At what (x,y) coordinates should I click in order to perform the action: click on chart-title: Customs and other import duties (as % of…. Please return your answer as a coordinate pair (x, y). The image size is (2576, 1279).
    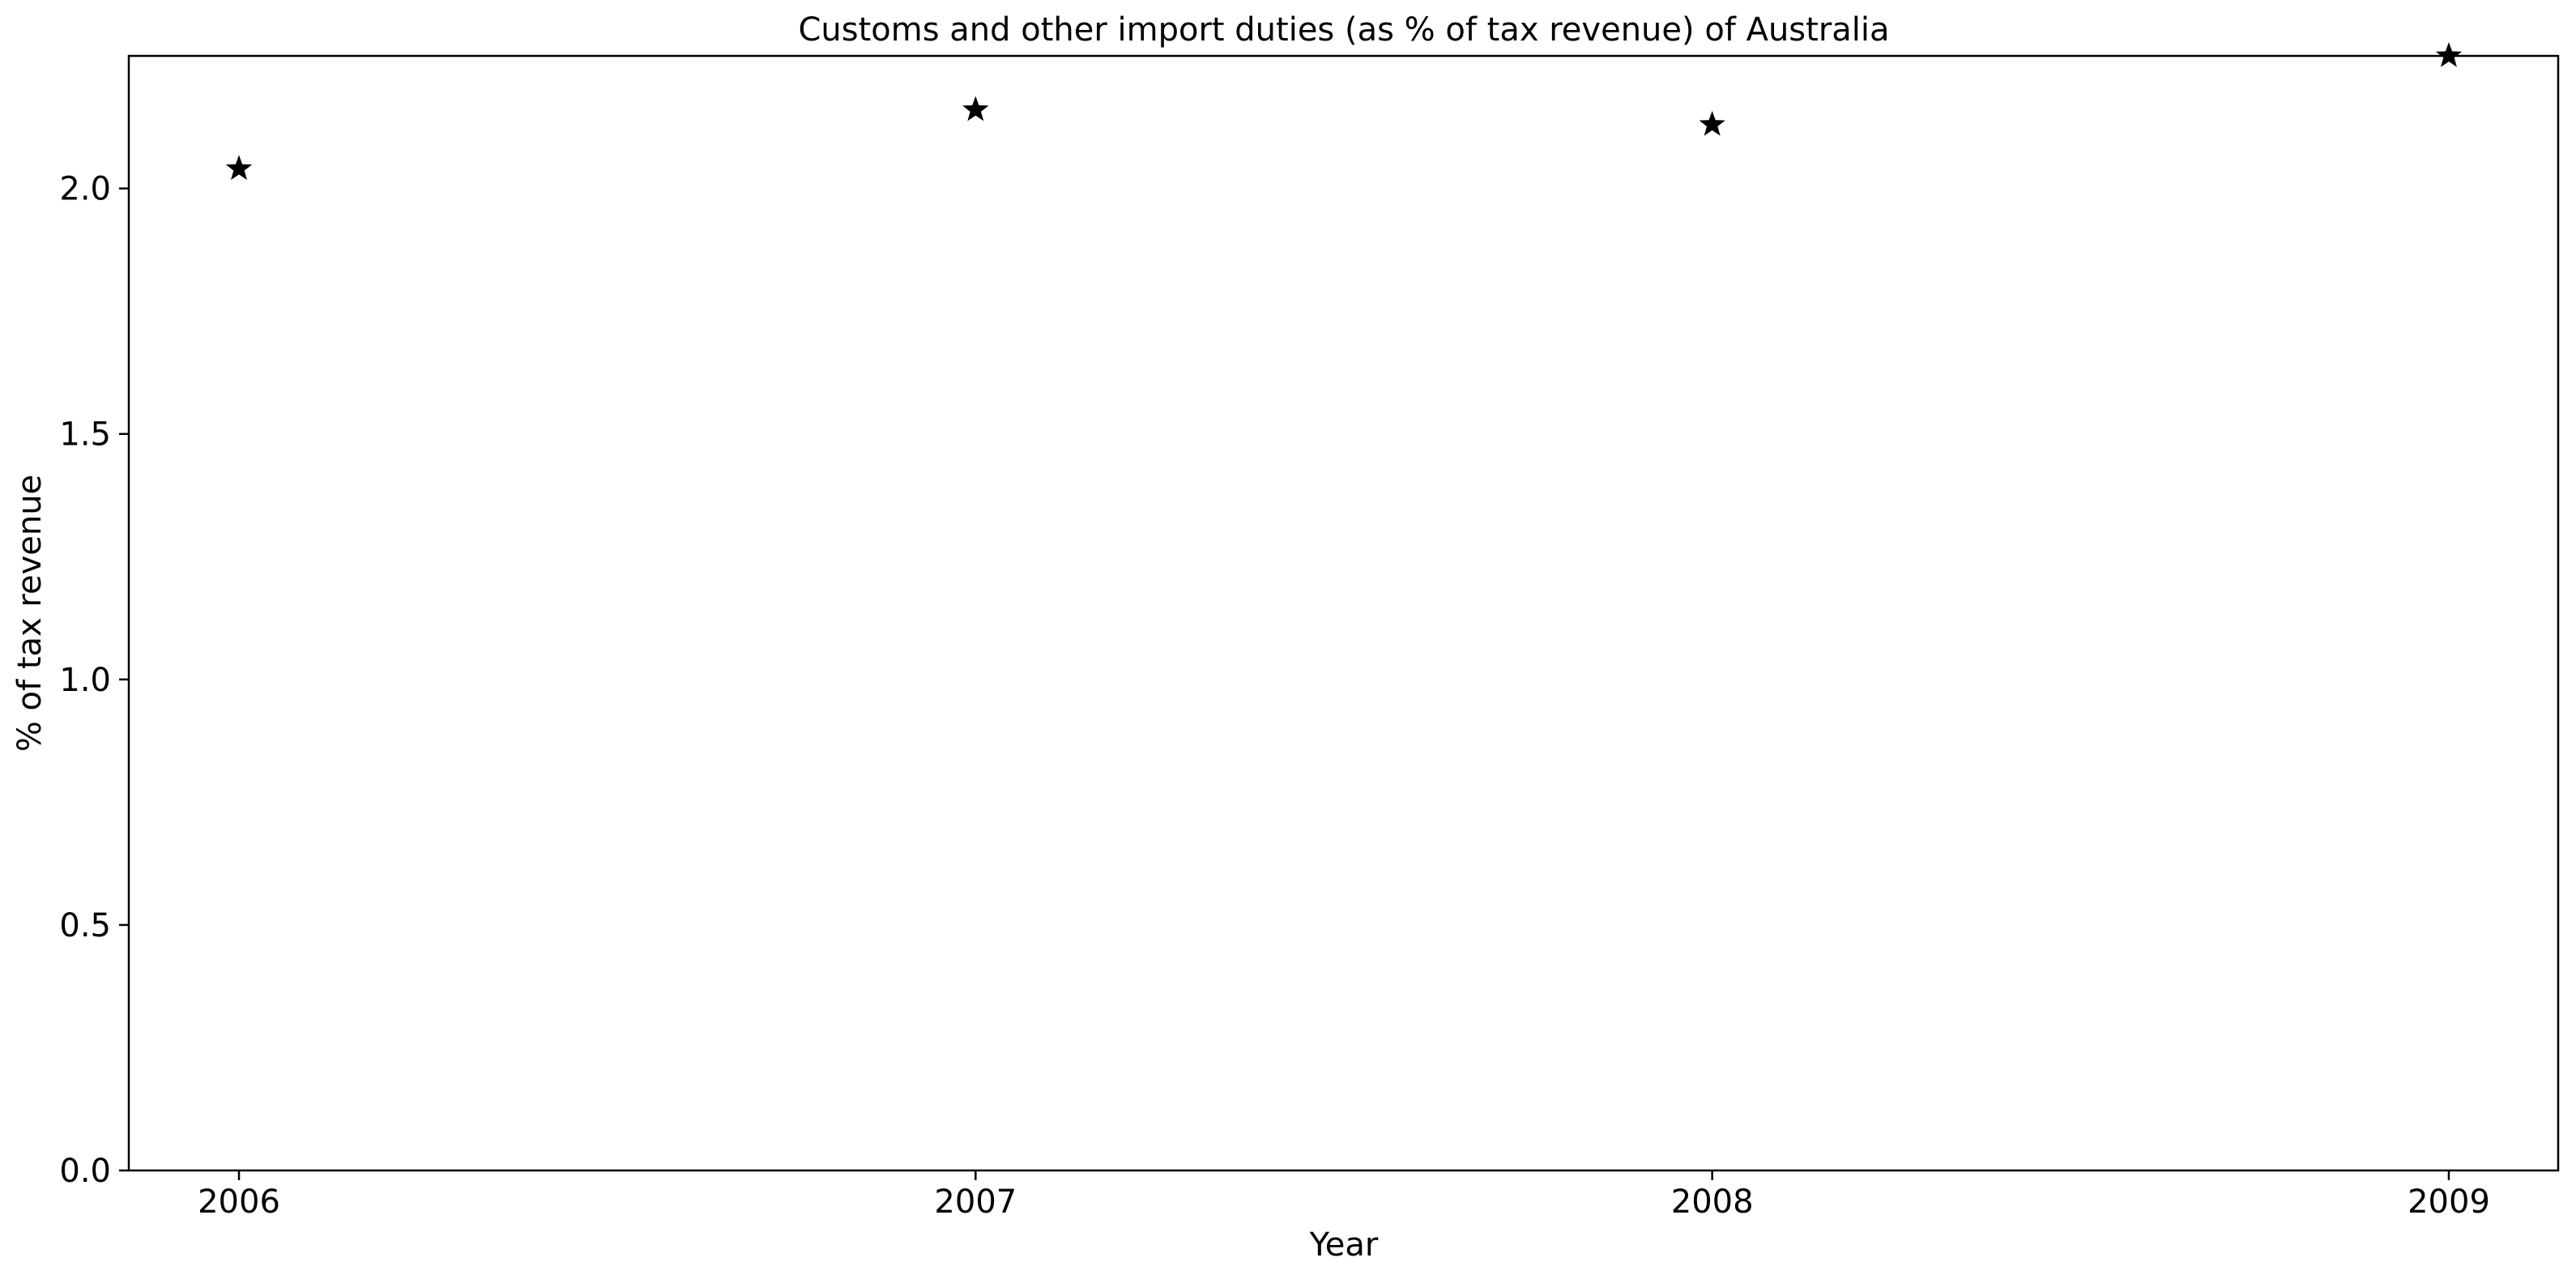
    Looking at the image, I should click on (1344, 30).